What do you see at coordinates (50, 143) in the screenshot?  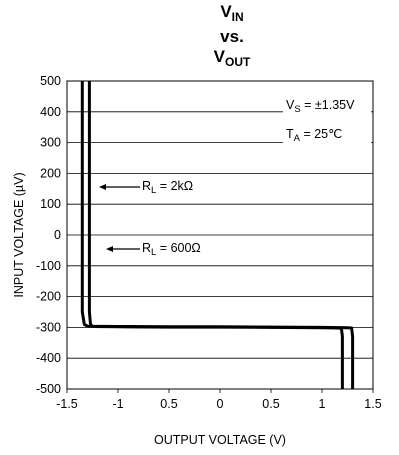 I see `y-tick-label: 300` at bounding box center [50, 143].